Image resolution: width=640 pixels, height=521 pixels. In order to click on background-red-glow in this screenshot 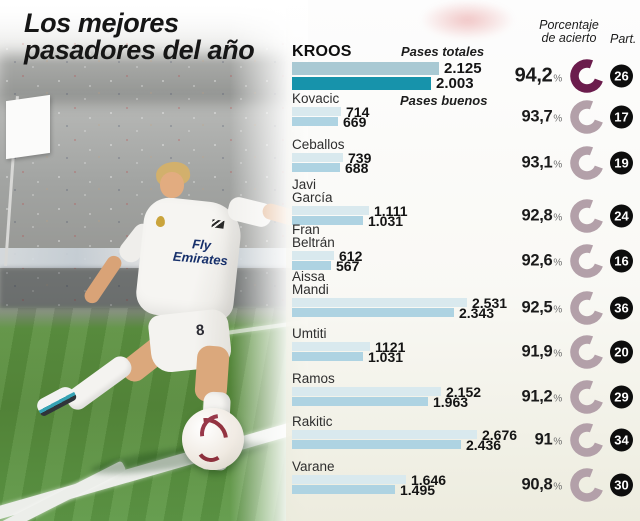, I will do `click(467, 20)`.